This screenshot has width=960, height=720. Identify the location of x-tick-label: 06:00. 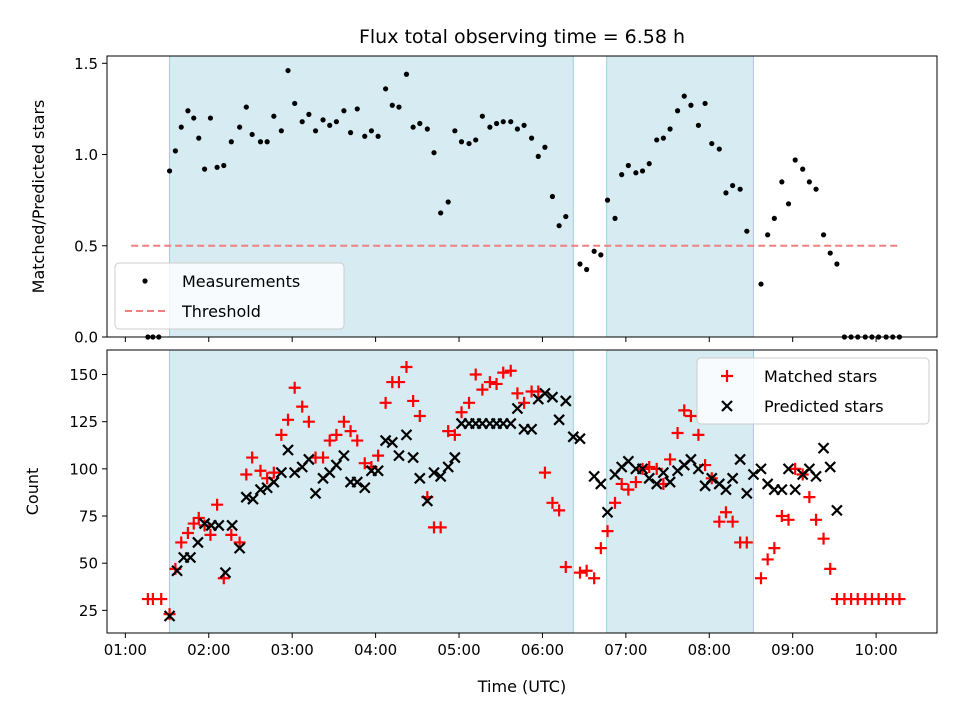
(542, 650).